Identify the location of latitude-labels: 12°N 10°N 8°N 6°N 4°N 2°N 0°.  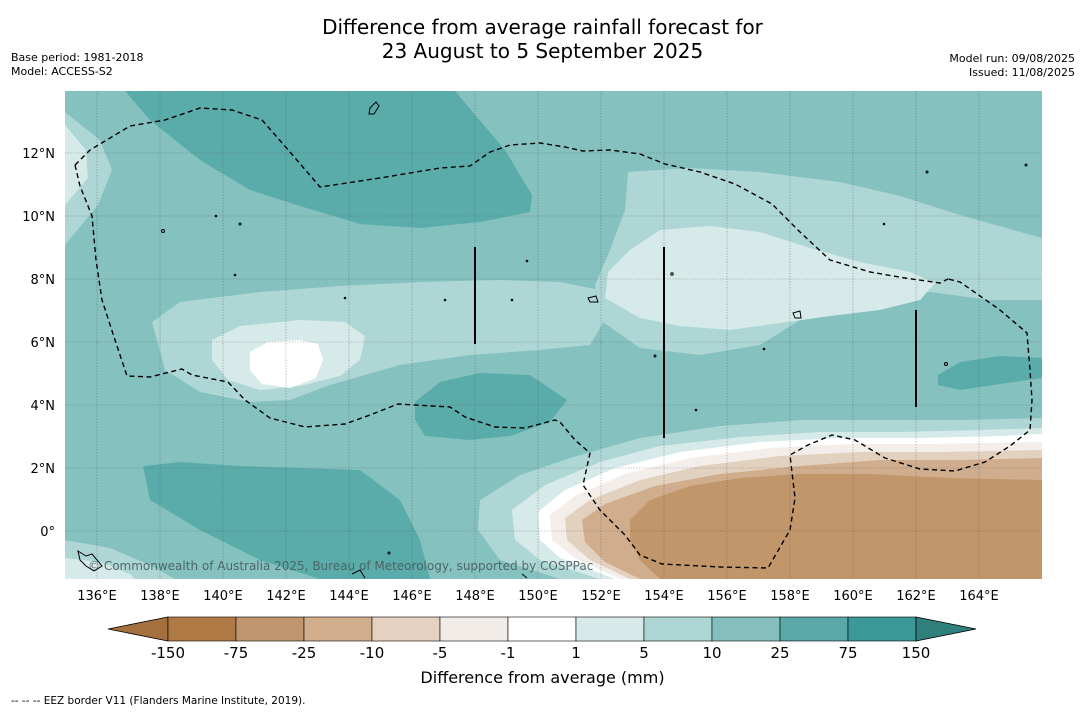
(38, 343).